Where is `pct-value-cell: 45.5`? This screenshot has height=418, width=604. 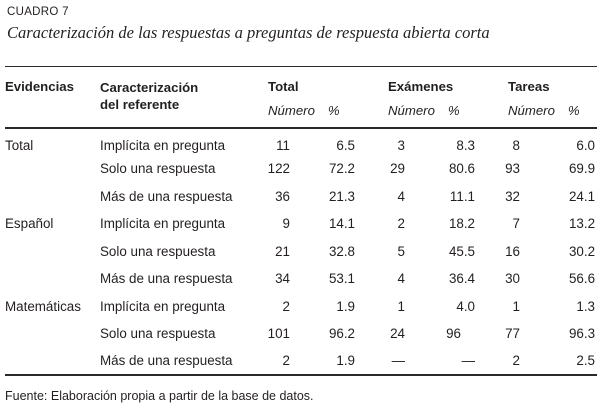
pct-value-cell: 45.5 is located at coordinates (461, 251).